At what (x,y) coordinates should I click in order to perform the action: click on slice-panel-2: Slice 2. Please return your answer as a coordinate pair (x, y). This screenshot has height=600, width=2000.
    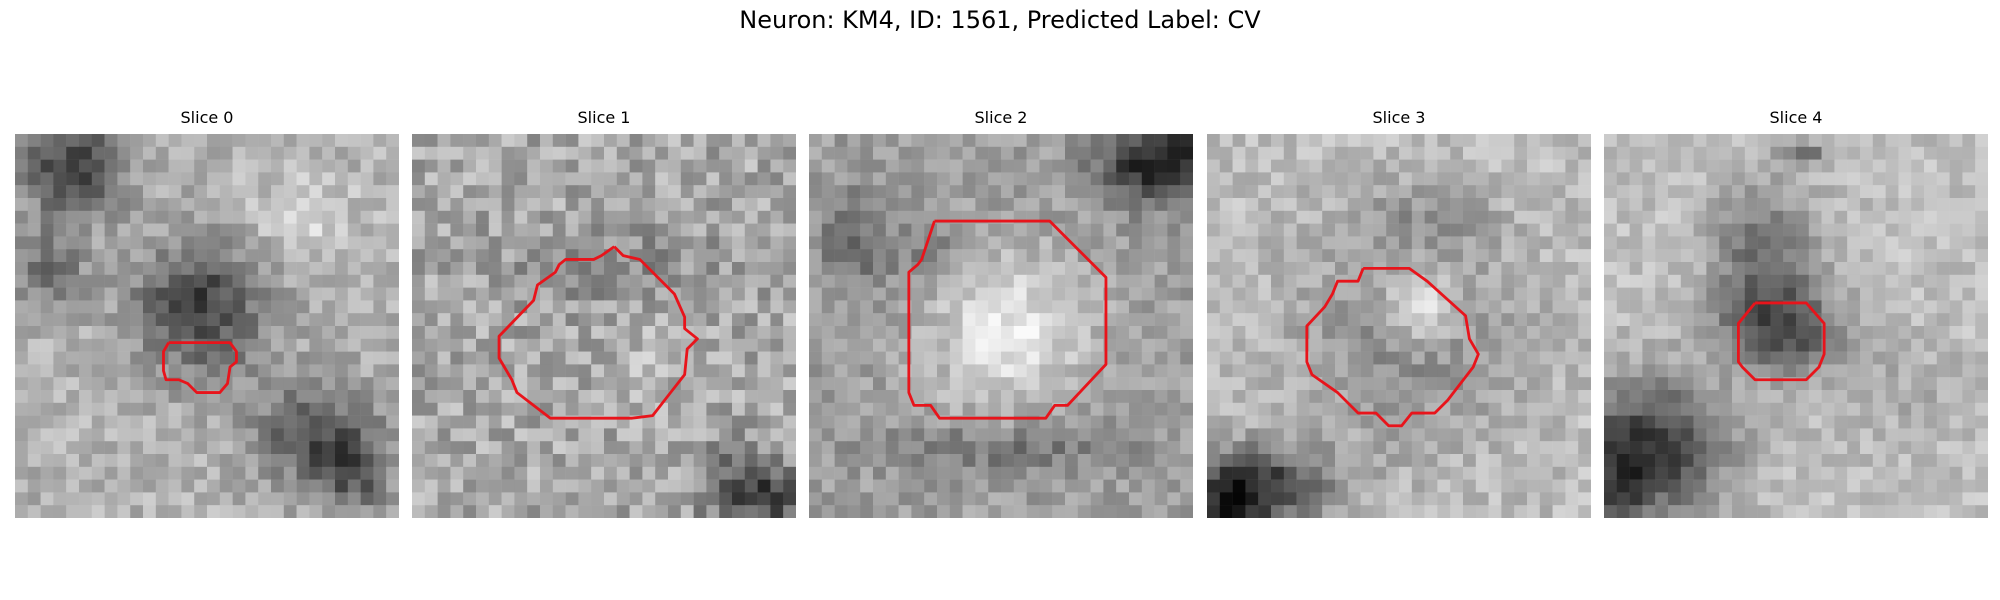
    Looking at the image, I should click on (1001, 314).